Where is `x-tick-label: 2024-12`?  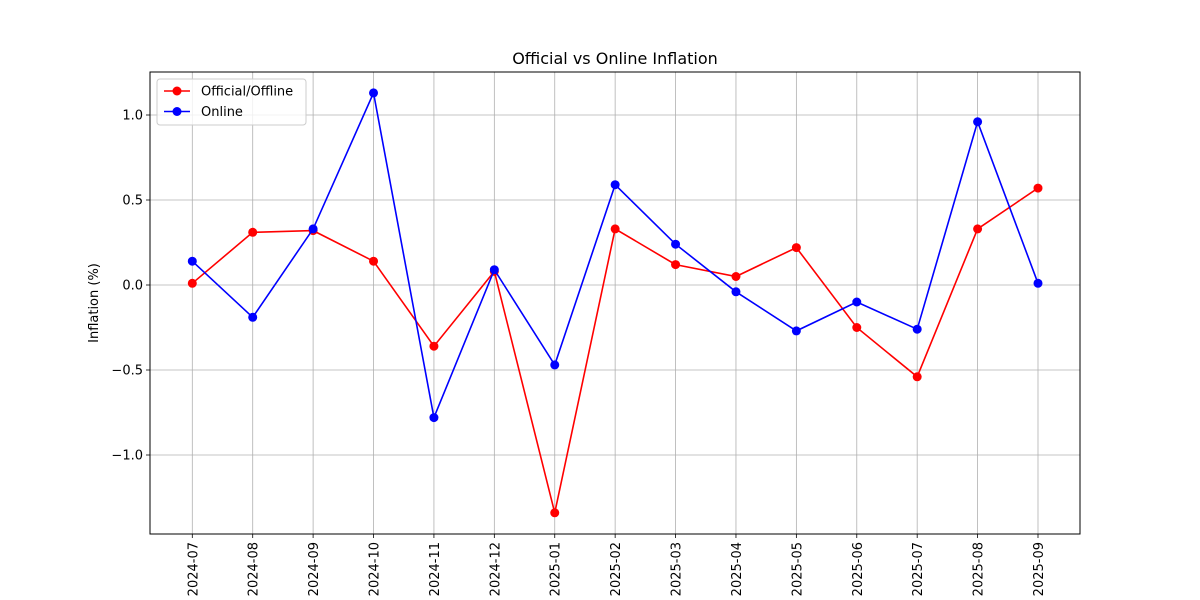 x-tick-label: 2024-12 is located at coordinates (495, 569).